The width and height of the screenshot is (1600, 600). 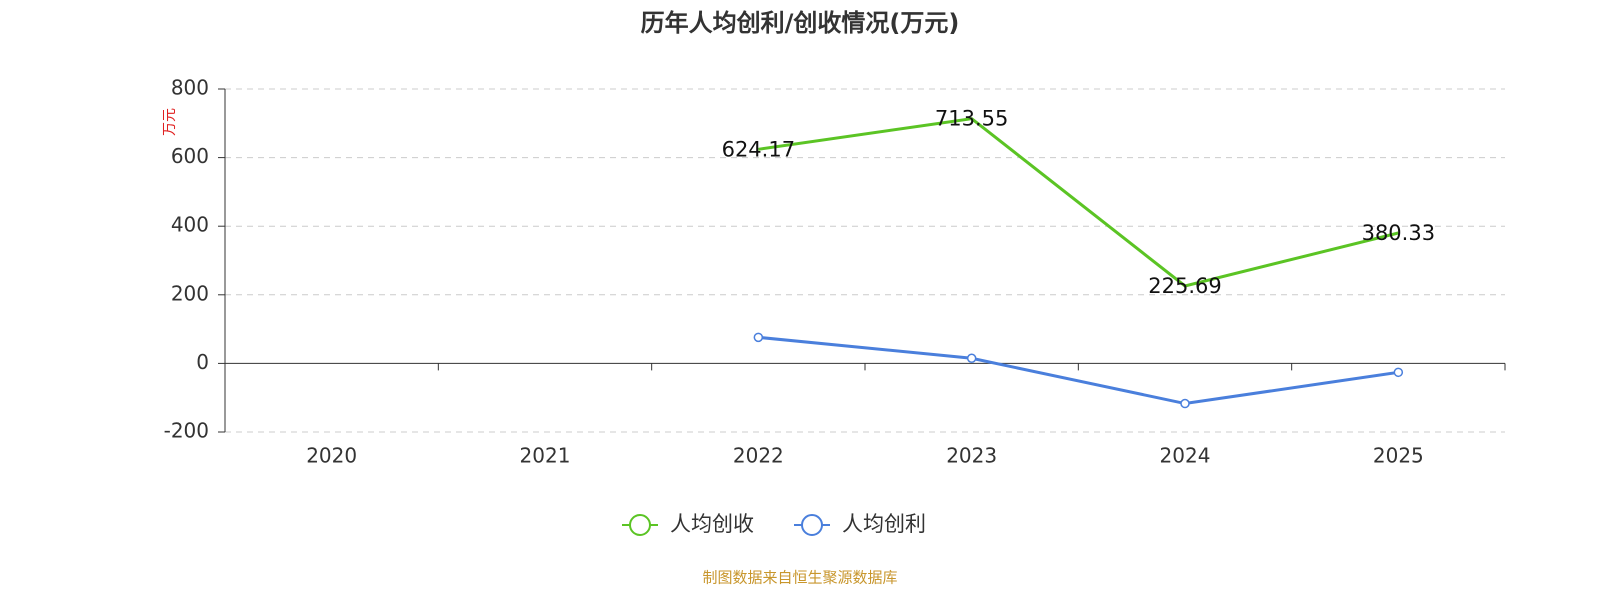 What do you see at coordinates (545, 456) in the screenshot?
I see `x-tick-label: 2021` at bounding box center [545, 456].